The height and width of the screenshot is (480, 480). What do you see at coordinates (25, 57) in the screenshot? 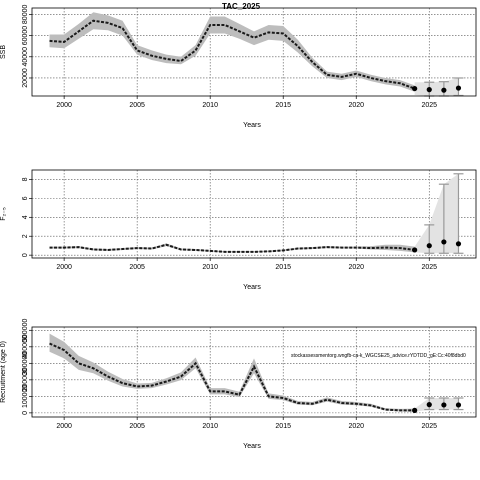
I see `ssb-ytick-label-40000: 40000` at bounding box center [25, 57].